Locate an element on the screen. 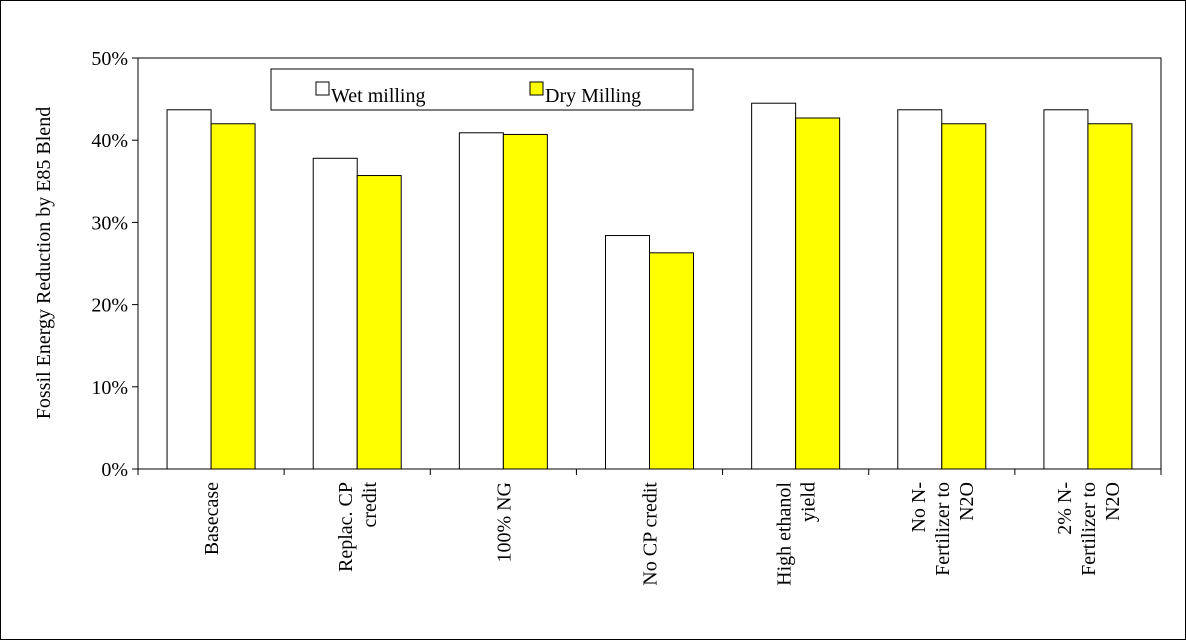  x-tick-label: No N- Fertilizer to N2O is located at coordinates (943, 529).